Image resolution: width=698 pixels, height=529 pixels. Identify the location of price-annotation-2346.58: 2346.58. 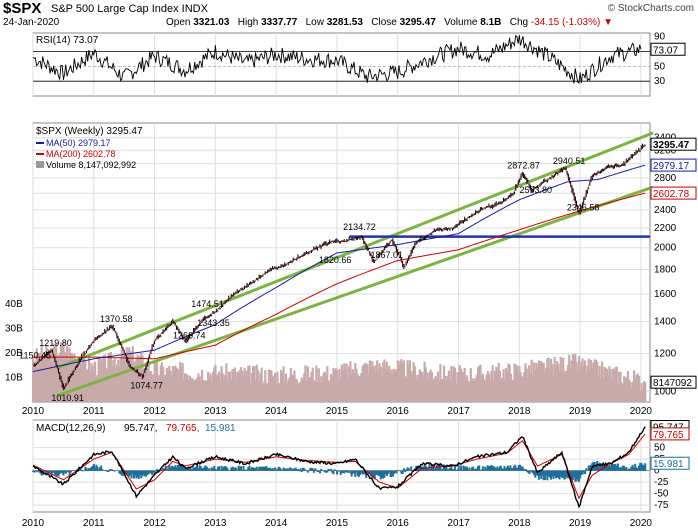
(583, 208).